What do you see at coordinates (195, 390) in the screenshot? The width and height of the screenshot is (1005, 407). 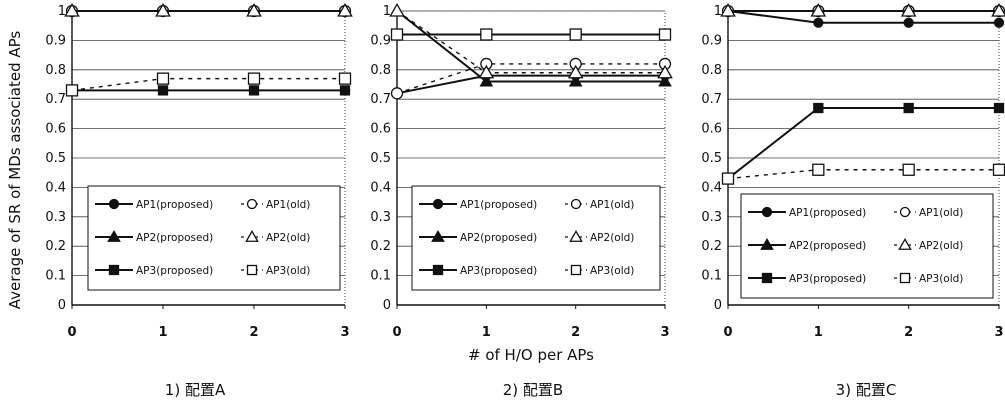 I see `panel-caption: 1) 配置A` at bounding box center [195, 390].